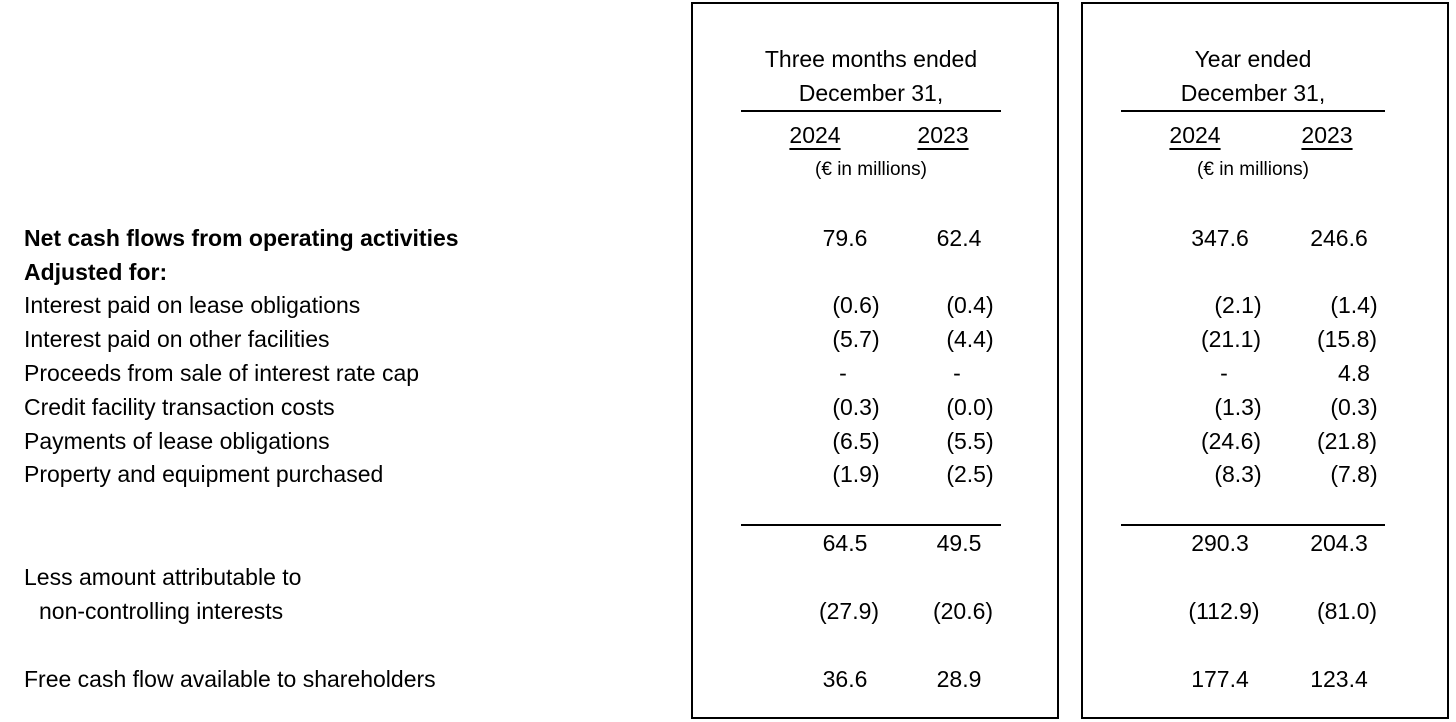 This screenshot has height=722, width=1456. Describe the element at coordinates (871, 59) in the screenshot. I see `three-months-heading-line1: Three months ended` at that location.